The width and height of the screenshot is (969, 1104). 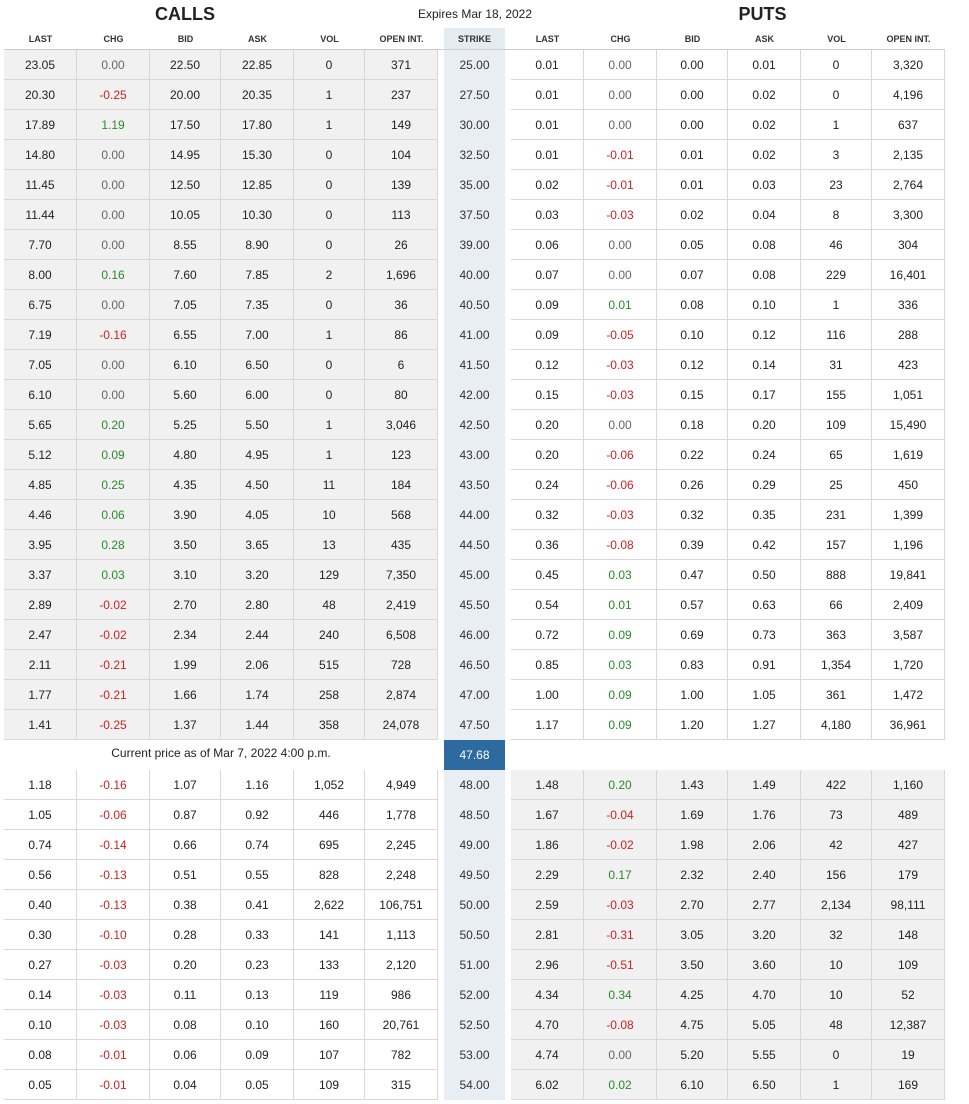 What do you see at coordinates (547, 39) in the screenshot?
I see `puts-col-last: LAST` at bounding box center [547, 39].